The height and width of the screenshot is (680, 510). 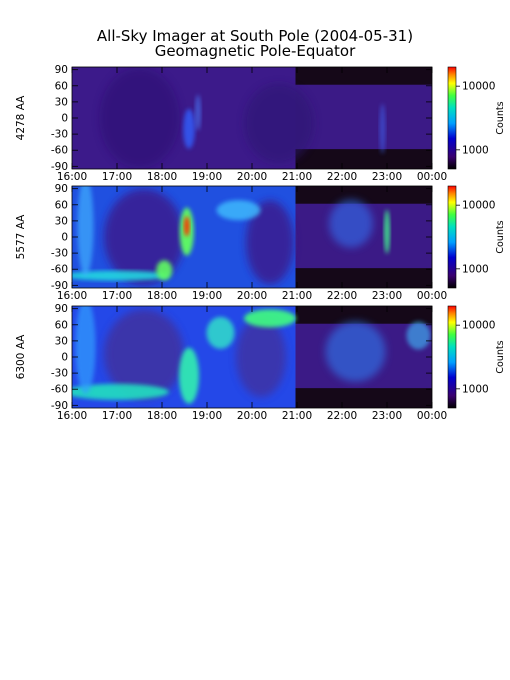 What do you see at coordinates (21, 357) in the screenshot?
I see `y-axis-label: 6300 AA` at bounding box center [21, 357].